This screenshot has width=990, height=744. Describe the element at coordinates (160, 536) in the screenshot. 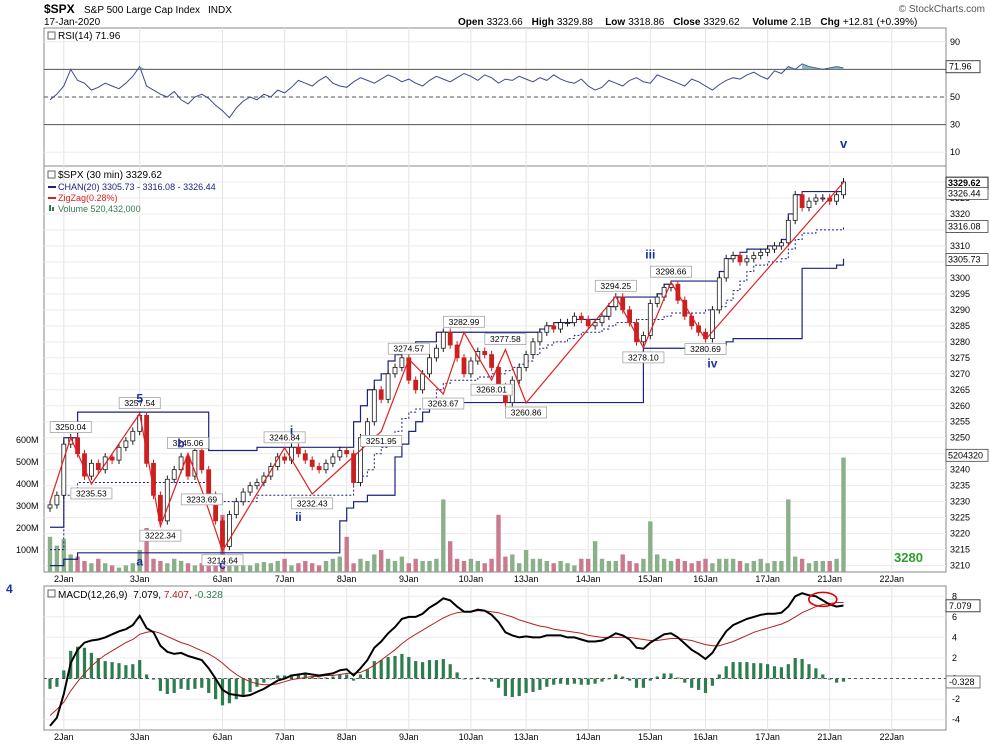

I see `pivot-label: 3222.34` at that location.